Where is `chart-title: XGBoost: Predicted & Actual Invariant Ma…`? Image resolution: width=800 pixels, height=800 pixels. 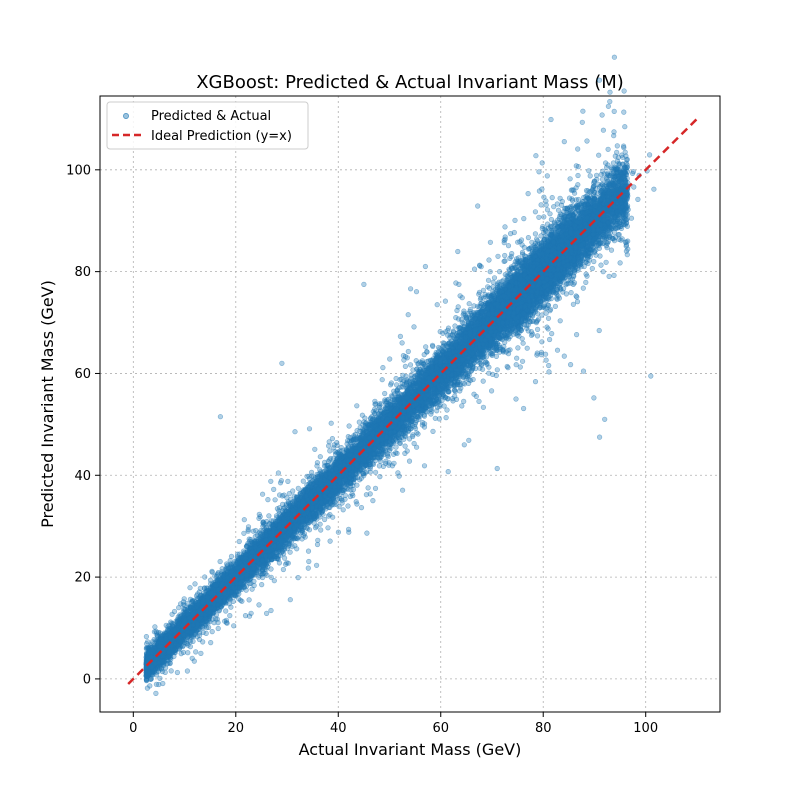 chart-title: XGBoost: Predicted & Actual Invariant Ma… is located at coordinates (410, 82).